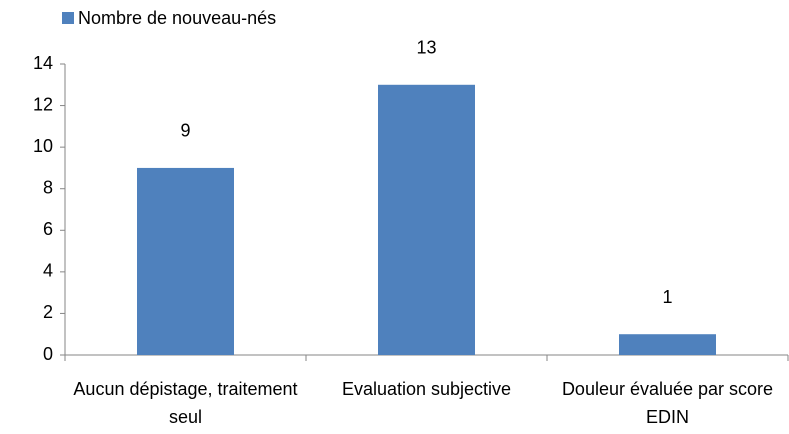 Image resolution: width=789 pixels, height=434 pixels. I want to click on y-tick-label: 0, so click(48, 354).